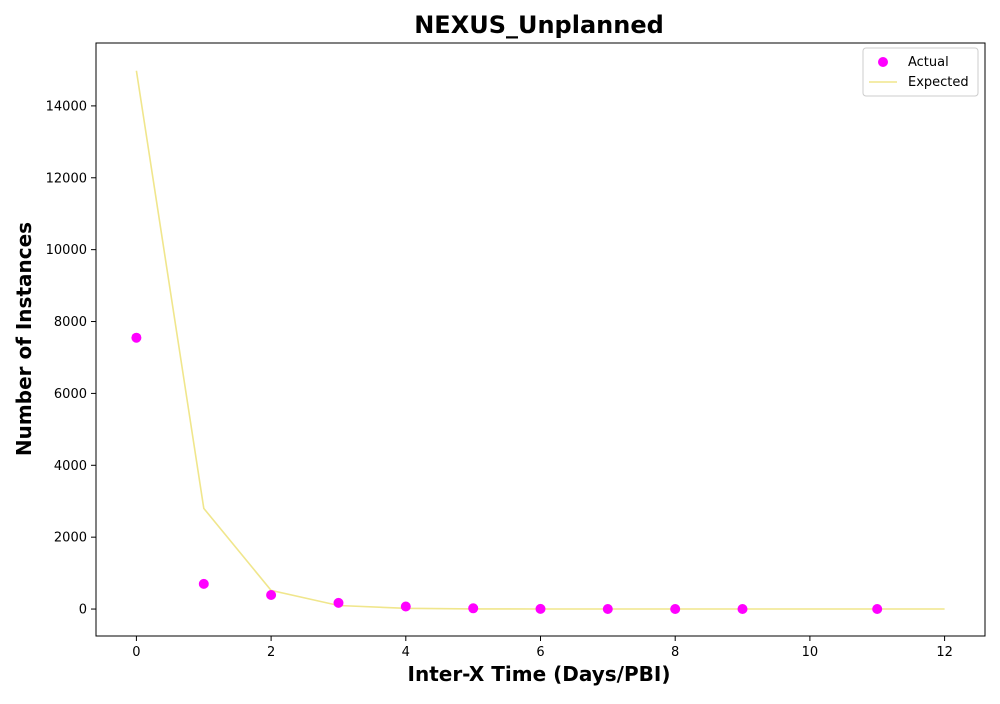 The width and height of the screenshot is (1000, 704). What do you see at coordinates (70, 538) in the screenshot?
I see `y-tick-label: 2000` at bounding box center [70, 538].